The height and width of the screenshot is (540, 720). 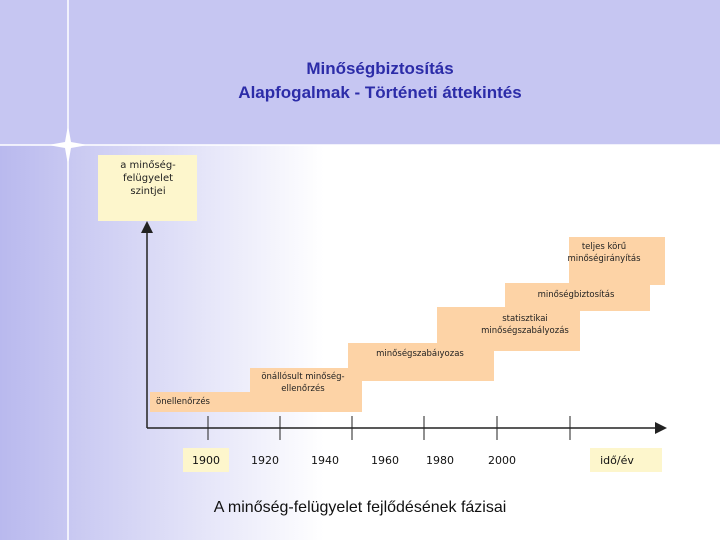 What do you see at coordinates (525, 319) in the screenshot?
I see `stage-label: statisztikai` at bounding box center [525, 319].